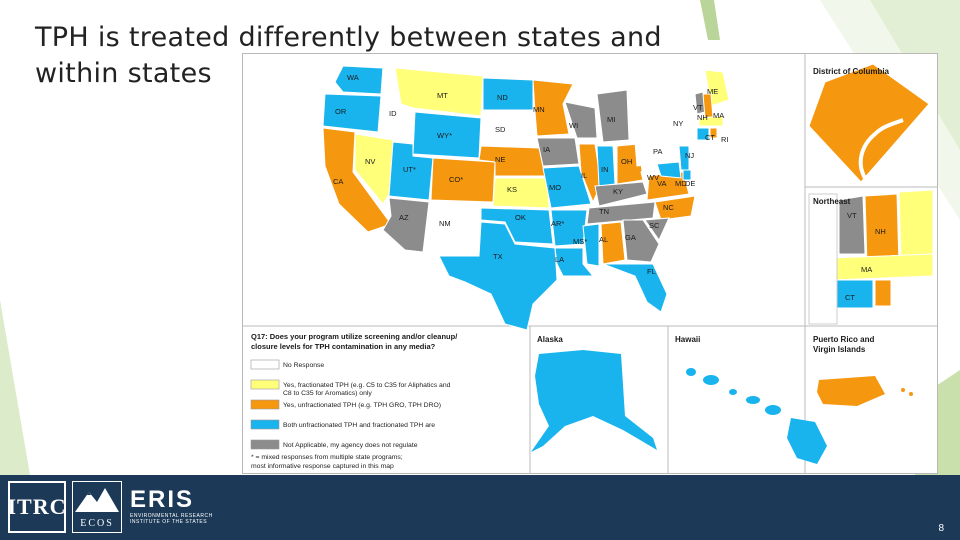 The image size is (960, 540). I want to click on state-label-in: IN, so click(605, 169).